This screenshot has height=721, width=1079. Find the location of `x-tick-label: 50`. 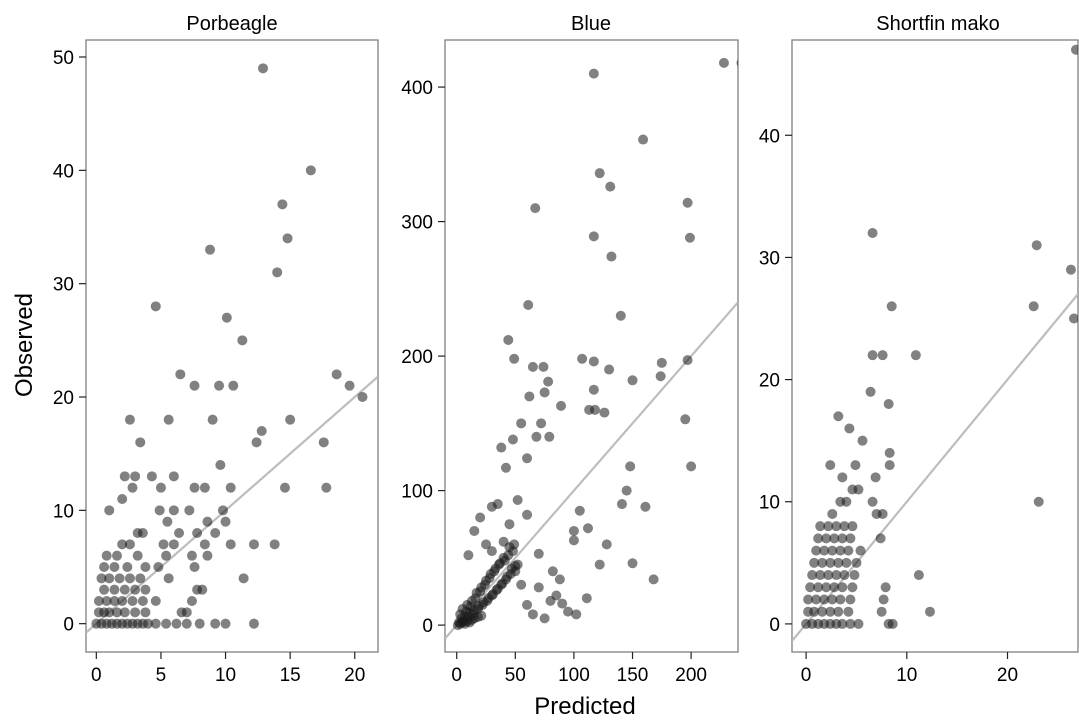

x-tick-label: 50 is located at coordinates (515, 675).